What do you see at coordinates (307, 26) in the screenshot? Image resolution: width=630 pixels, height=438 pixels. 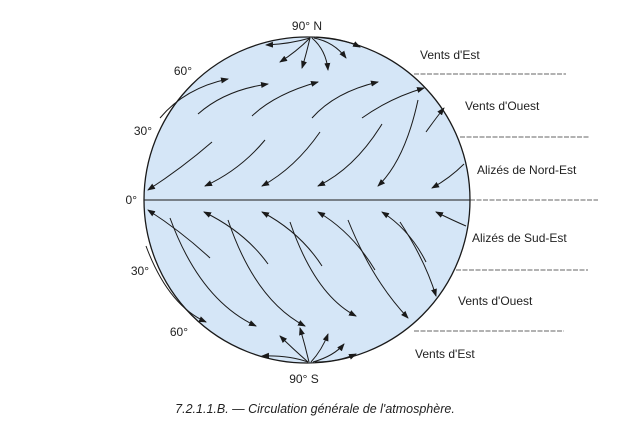 I see `north-pole-label: 90° N` at bounding box center [307, 26].